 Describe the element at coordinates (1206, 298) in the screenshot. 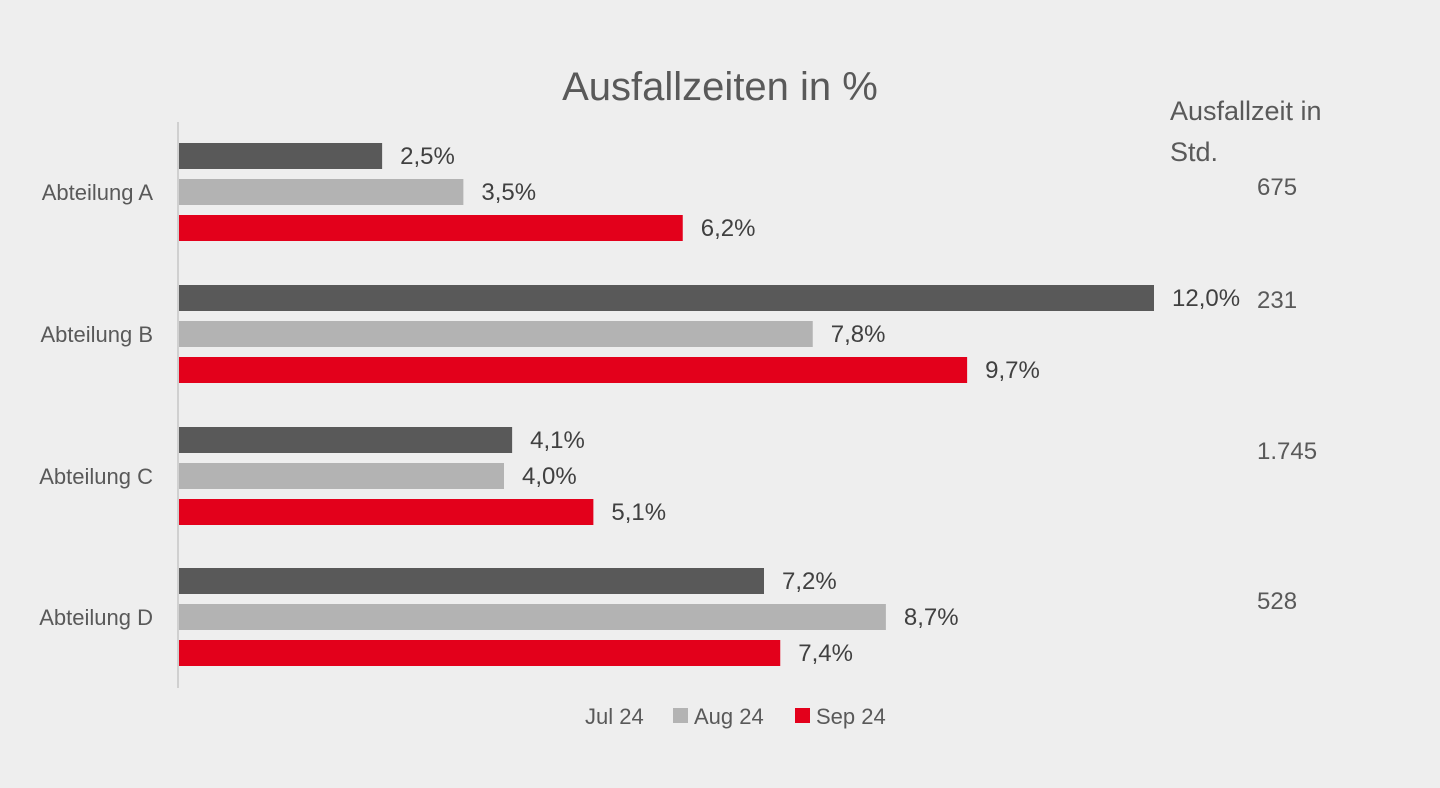

I see `data-label: 12,0%` at that location.